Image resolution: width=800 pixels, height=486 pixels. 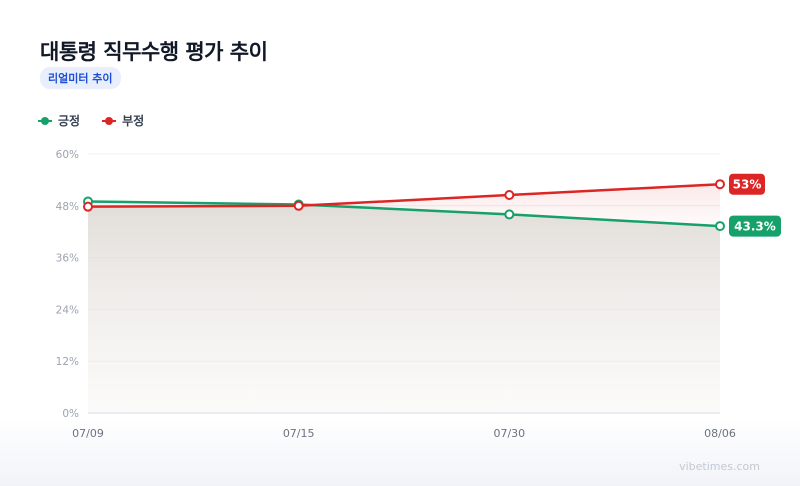 What do you see at coordinates (67, 362) in the screenshot?
I see `y-tick-label: 12%` at bounding box center [67, 362].